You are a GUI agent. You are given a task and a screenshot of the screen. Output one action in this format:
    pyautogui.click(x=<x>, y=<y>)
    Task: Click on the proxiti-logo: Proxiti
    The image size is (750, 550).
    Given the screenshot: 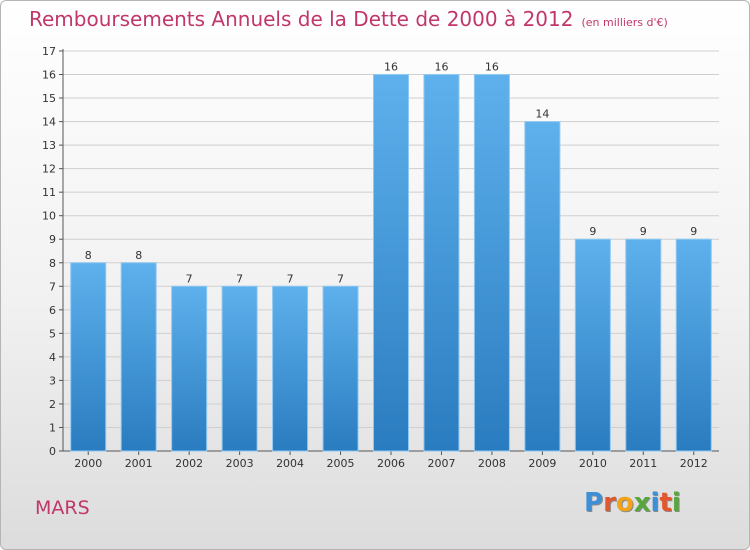 What is the action you would take?
    pyautogui.click(x=632, y=503)
    